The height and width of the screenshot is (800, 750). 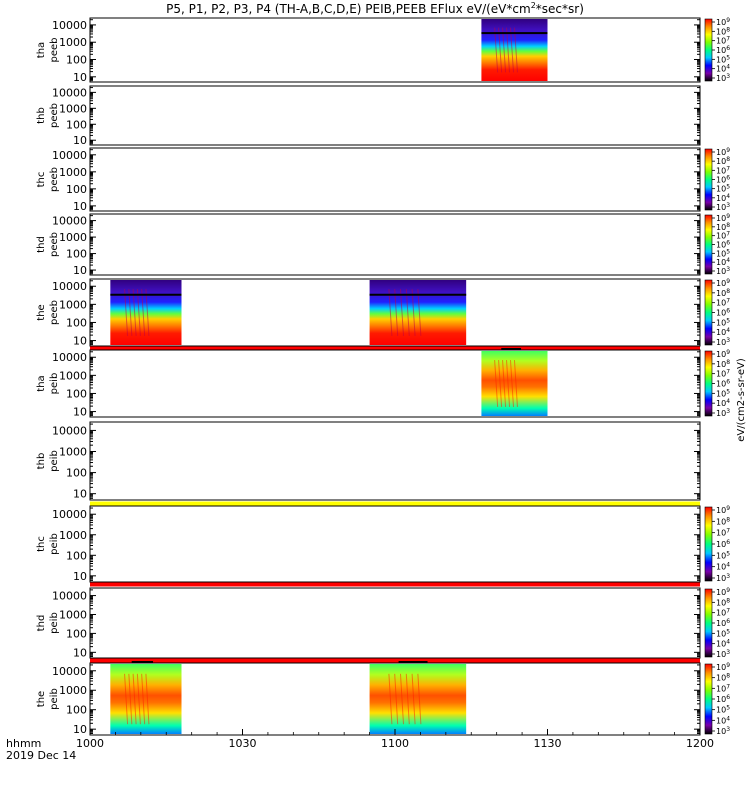 I want to click on panel-the-peib, so click(x=402, y=698).